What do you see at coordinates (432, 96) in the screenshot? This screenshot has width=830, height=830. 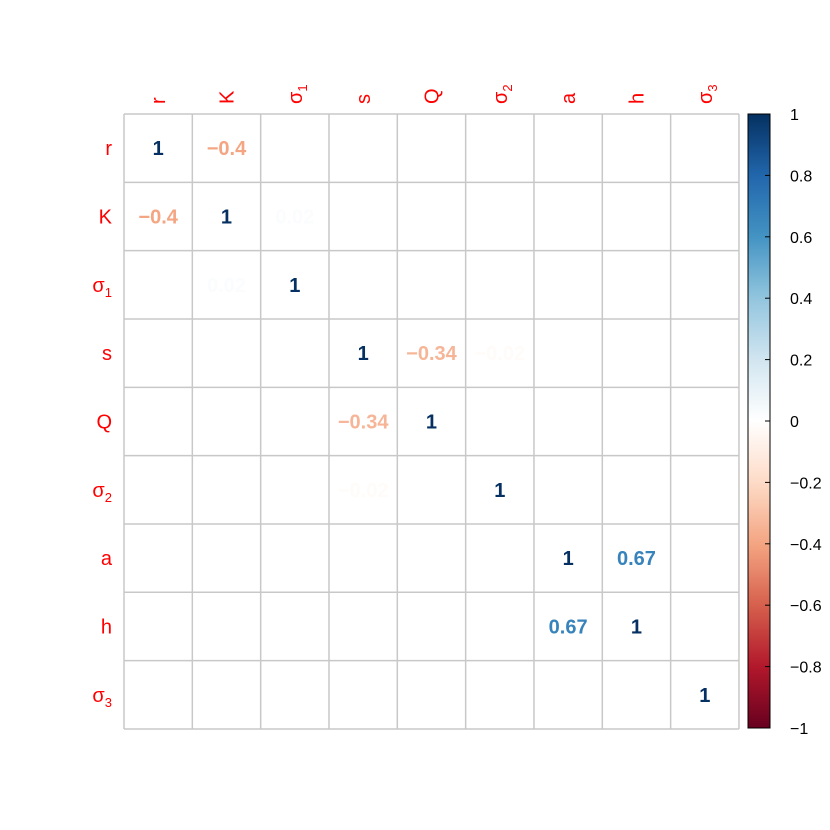 I see `column-label: Q` at bounding box center [432, 96].